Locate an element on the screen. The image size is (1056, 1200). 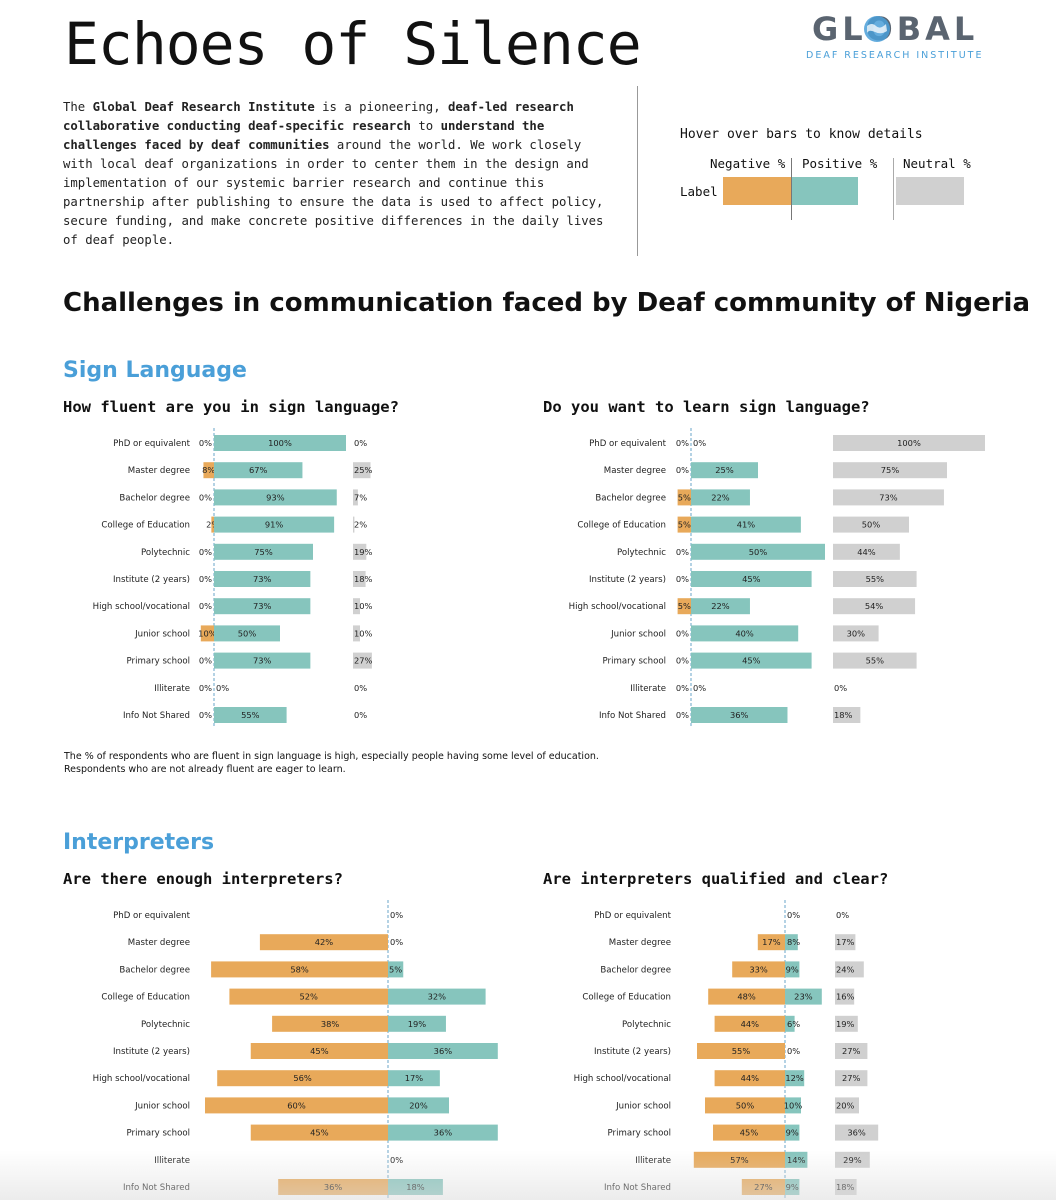
bar-neutral-phd-or-equivalent is located at coordinates (909, 443).